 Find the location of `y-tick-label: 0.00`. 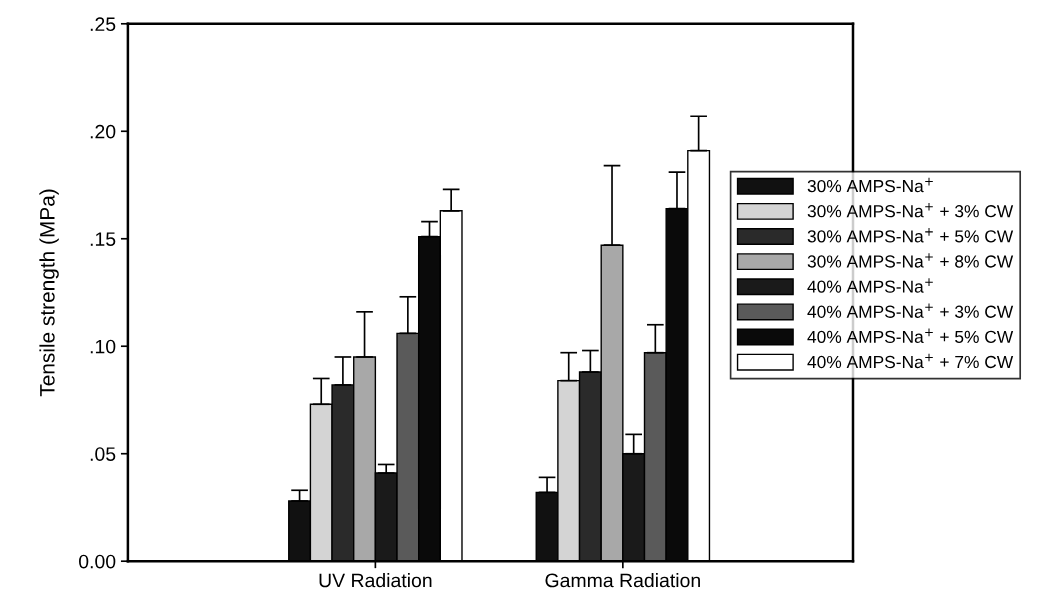

y-tick-label: 0.00 is located at coordinates (97, 561).